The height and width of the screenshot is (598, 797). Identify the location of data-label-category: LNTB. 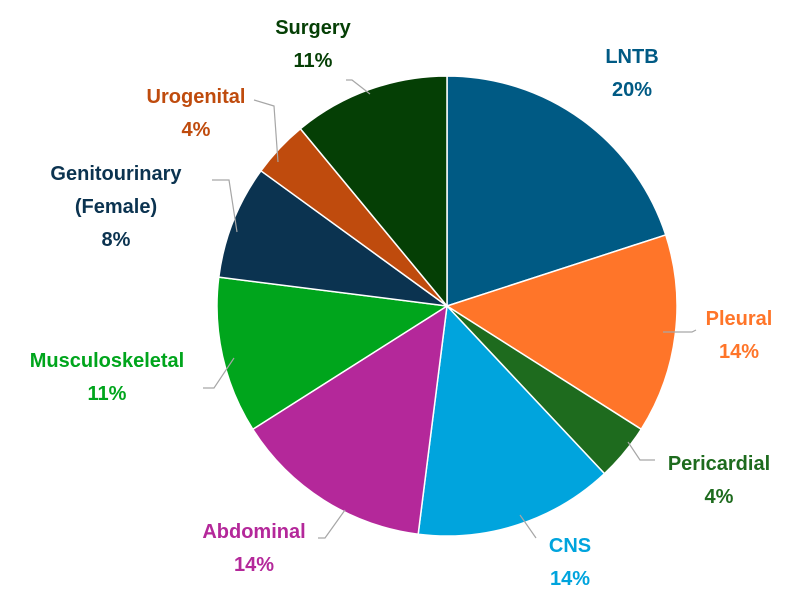
(631, 57).